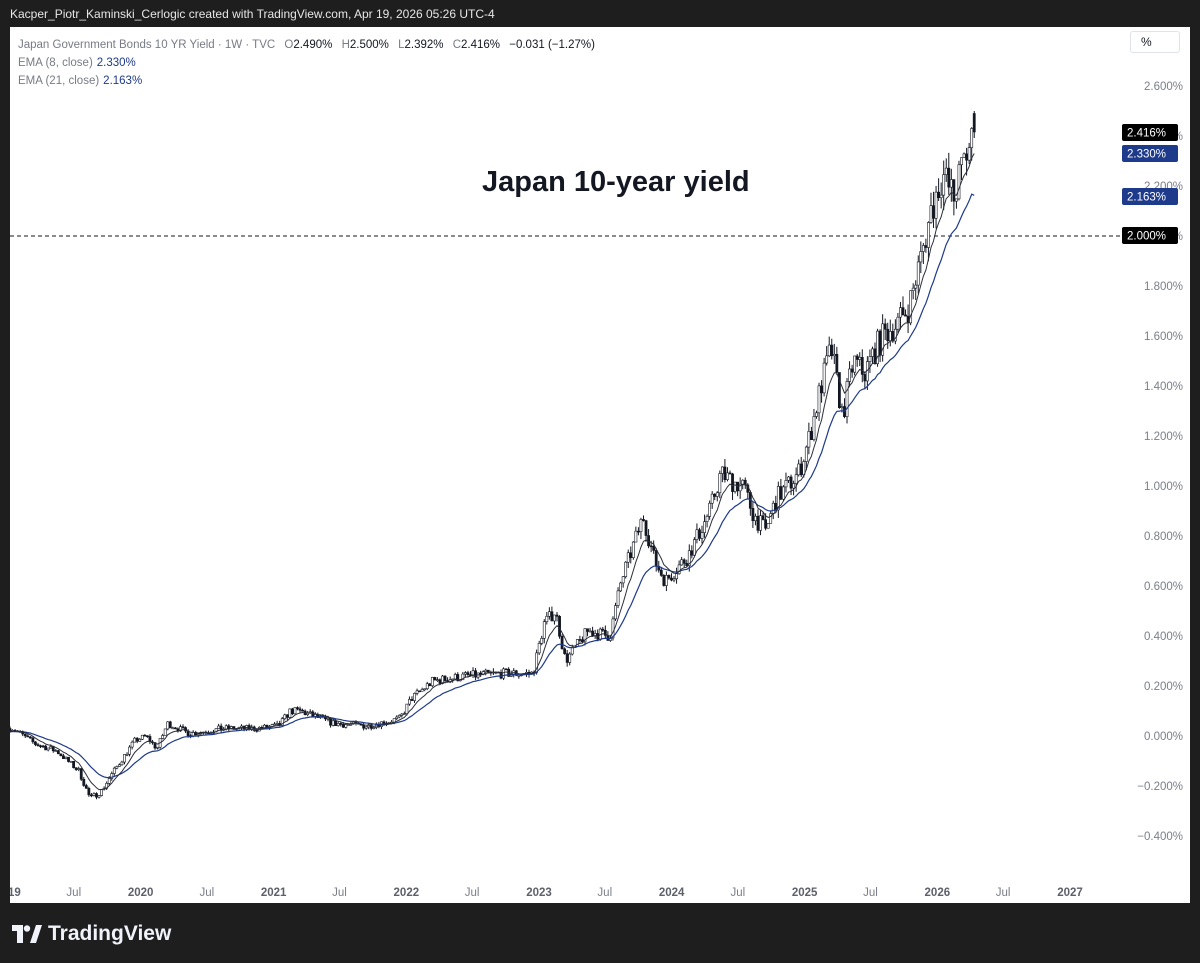 This screenshot has height=963, width=1200. What do you see at coordinates (1163, 337) in the screenshot?
I see `y-tick-label: 1.600%` at bounding box center [1163, 337].